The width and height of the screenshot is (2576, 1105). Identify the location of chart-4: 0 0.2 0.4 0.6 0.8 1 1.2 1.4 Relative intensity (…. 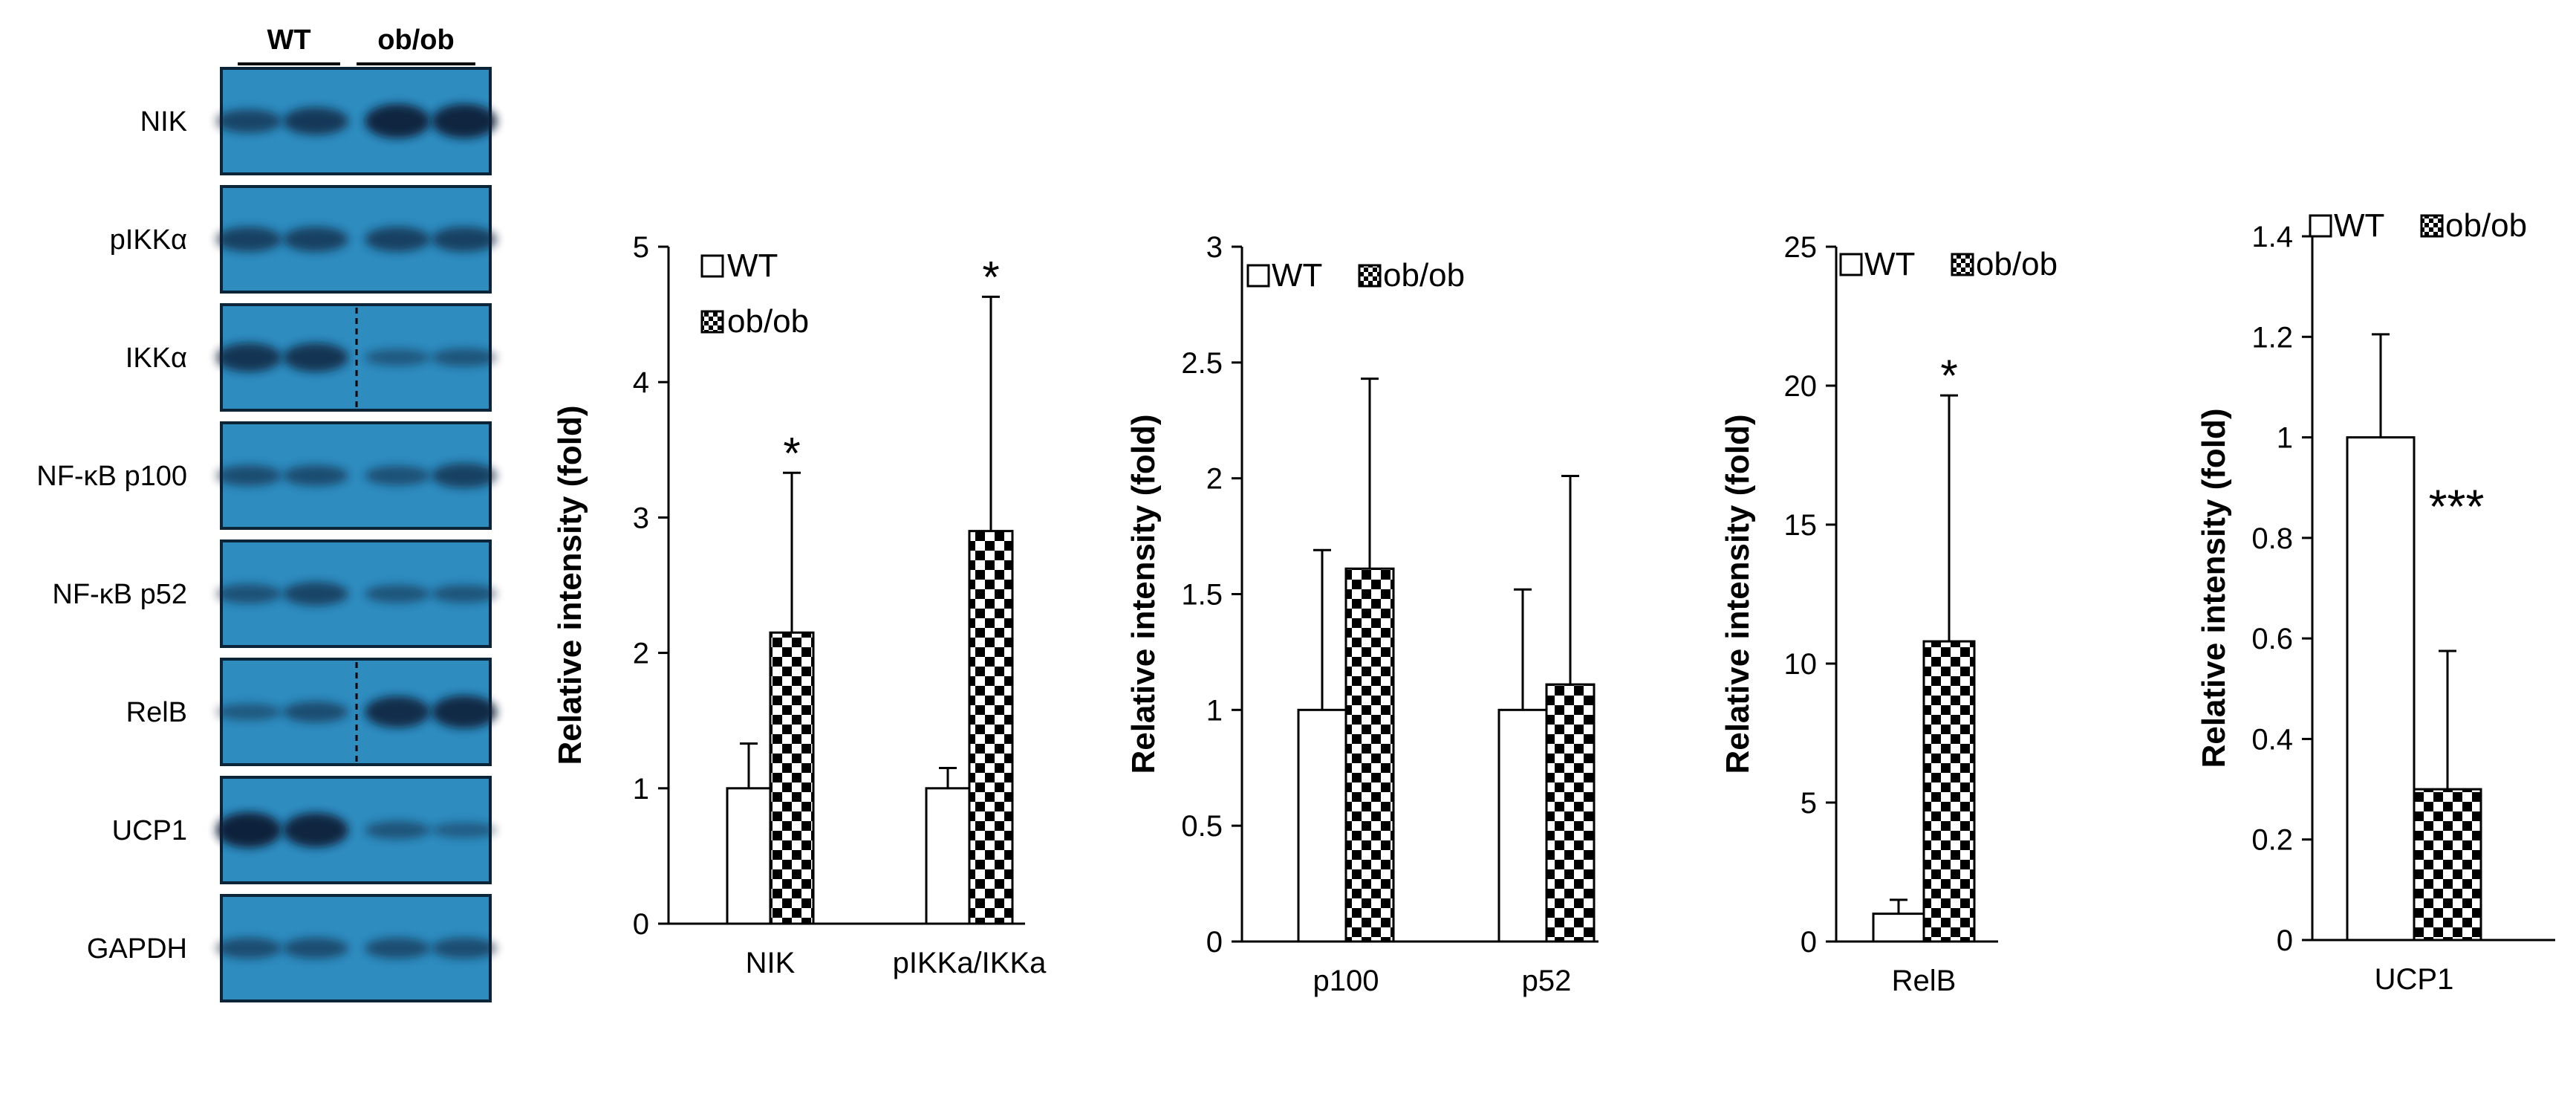
(2376, 601).